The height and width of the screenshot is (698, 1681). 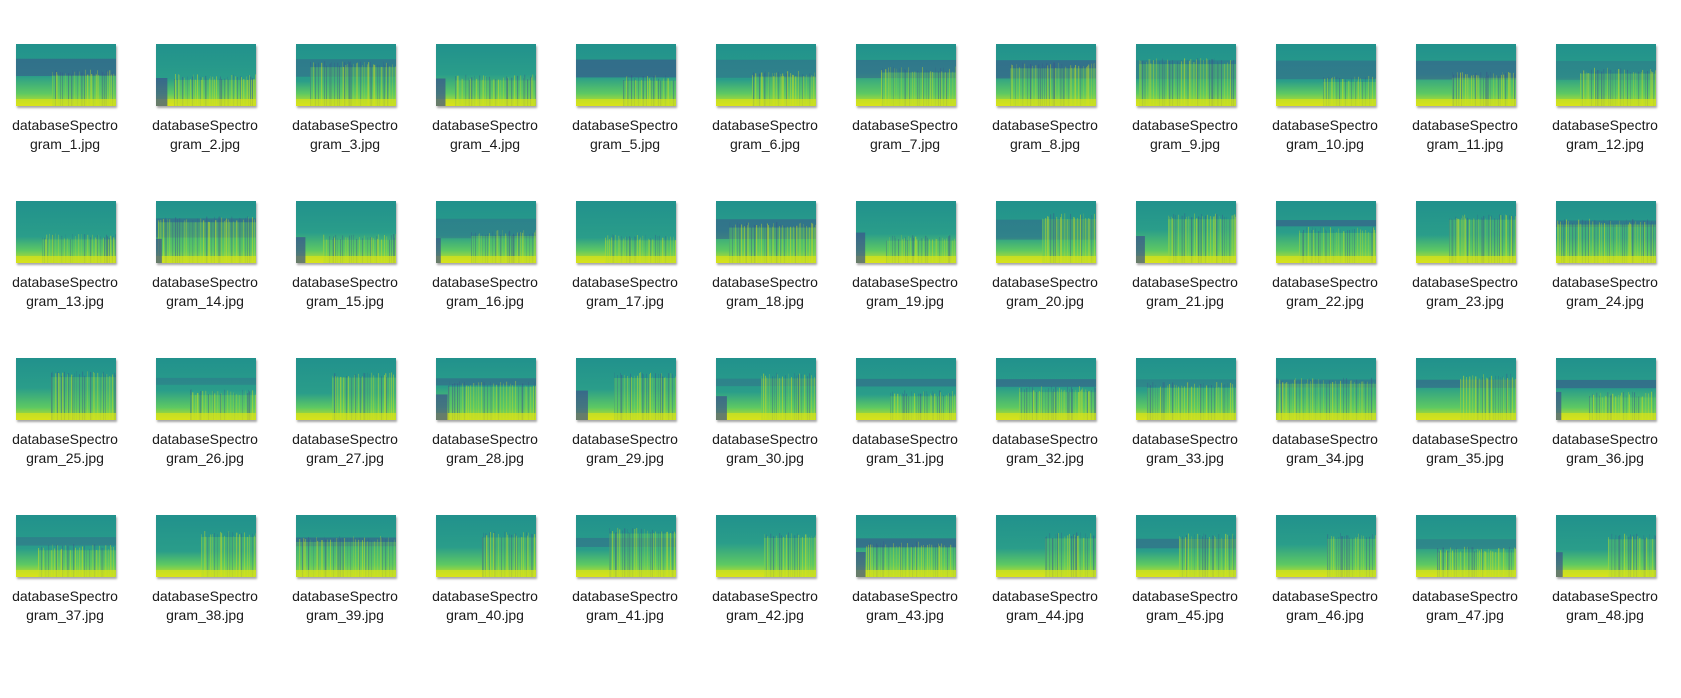 What do you see at coordinates (1325, 291) in the screenshot?
I see `file-name-label: databaseSpectro gram_22.jpg` at bounding box center [1325, 291].